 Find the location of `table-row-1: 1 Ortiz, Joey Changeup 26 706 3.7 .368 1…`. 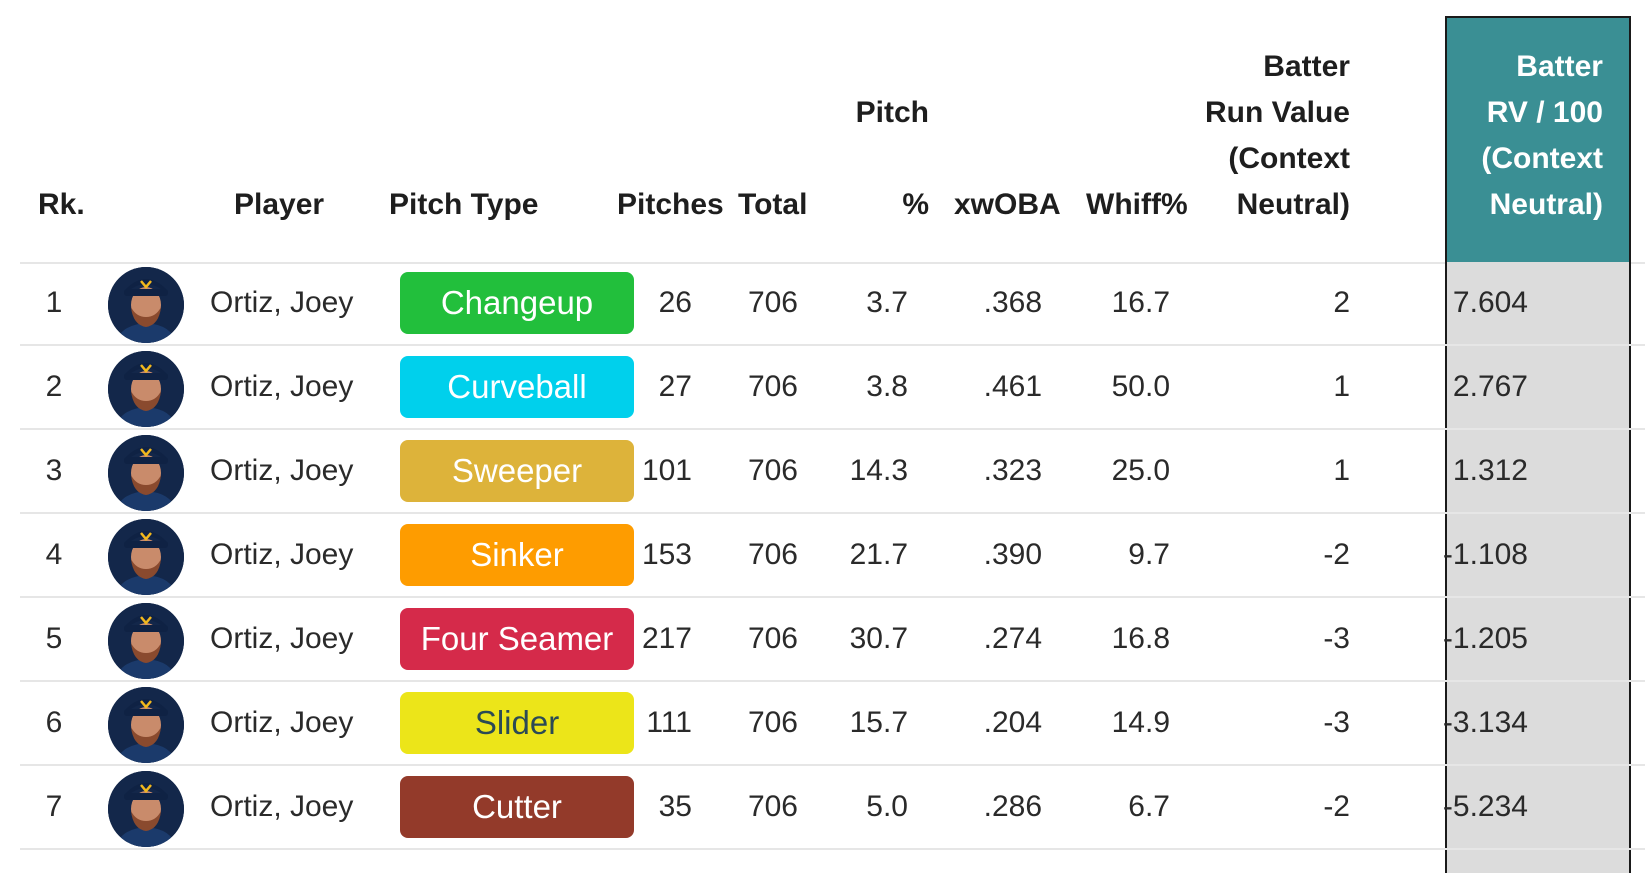

table-row-1: 1 Ortiz, Joey Changeup 26 706 3.7 .368 1… is located at coordinates (832, 304).